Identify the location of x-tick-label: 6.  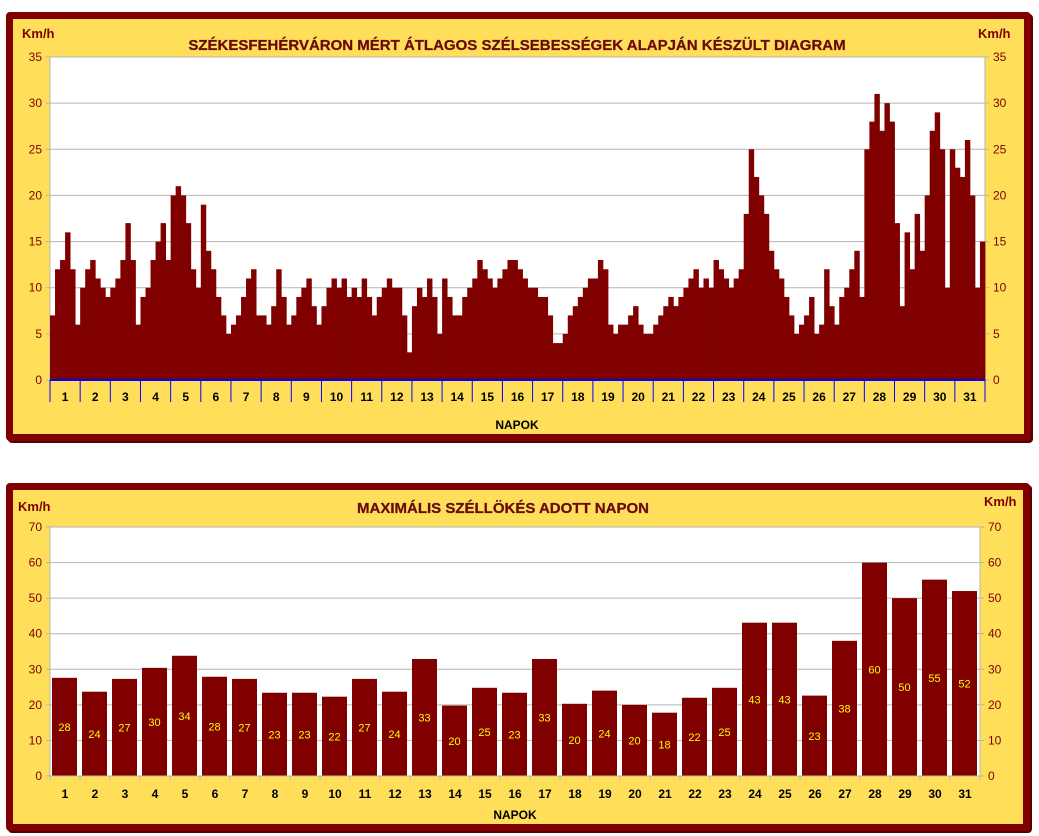
(215, 794).